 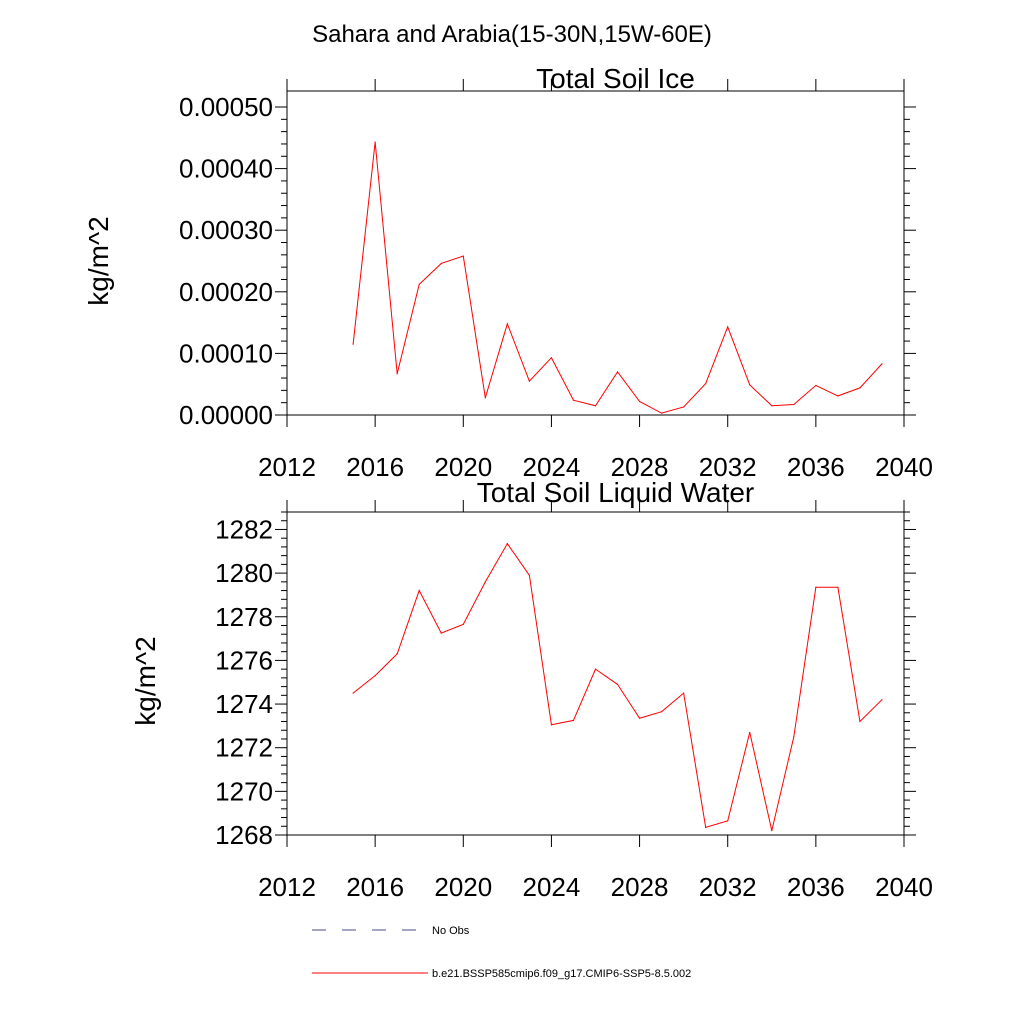 What do you see at coordinates (226, 169) in the screenshot?
I see `y-tick-label: 0.00040` at bounding box center [226, 169].